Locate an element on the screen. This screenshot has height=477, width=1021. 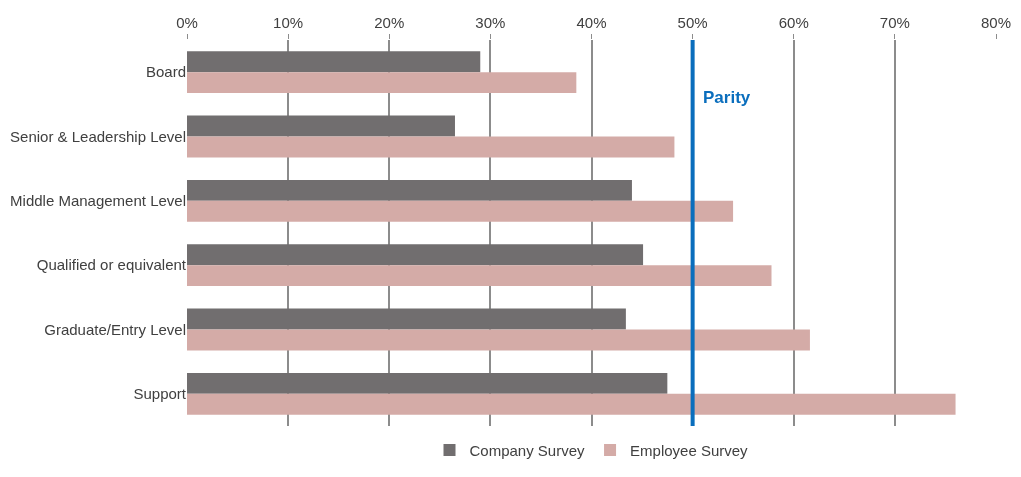
y-tick-label: Board is located at coordinates (165, 72).